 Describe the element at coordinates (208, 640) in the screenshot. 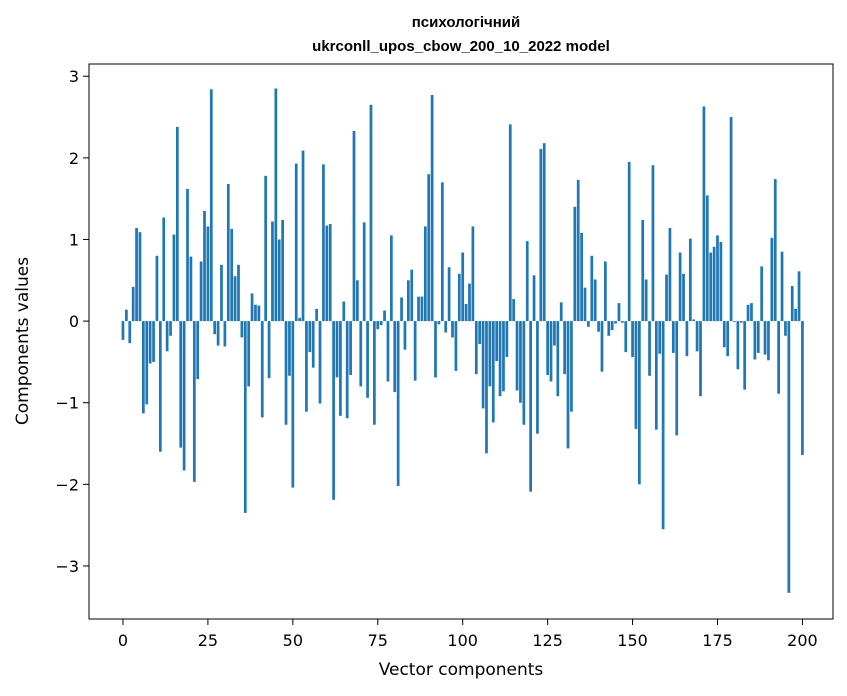

I see `x-tick-label: 25` at that location.